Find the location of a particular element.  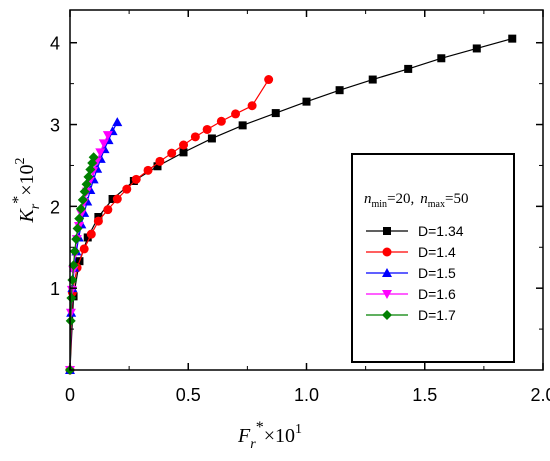

y-tick-label: 4 is located at coordinates (55, 44).